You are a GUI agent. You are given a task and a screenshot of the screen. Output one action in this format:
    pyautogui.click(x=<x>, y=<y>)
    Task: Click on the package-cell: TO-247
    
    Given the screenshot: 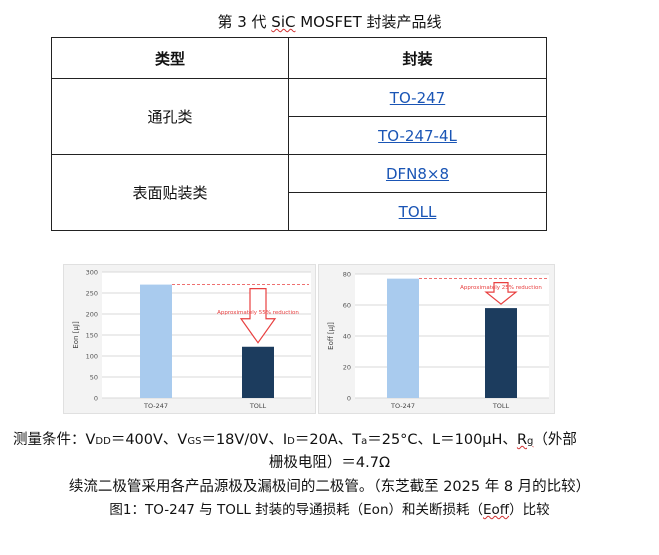 What is the action you would take?
    pyautogui.click(x=417, y=97)
    